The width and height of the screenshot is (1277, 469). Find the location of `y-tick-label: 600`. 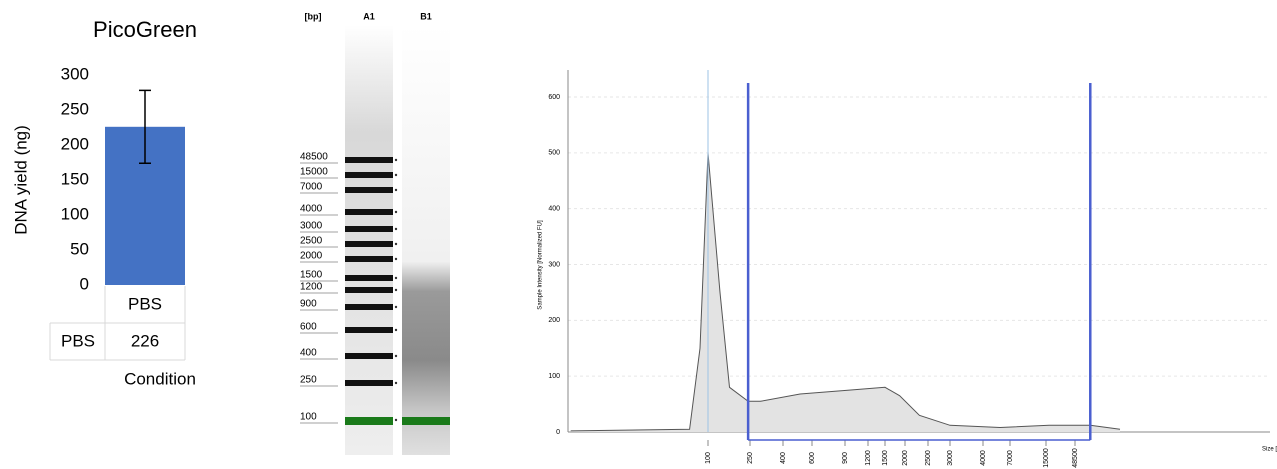

y-tick-label: 600 is located at coordinates (554, 97).